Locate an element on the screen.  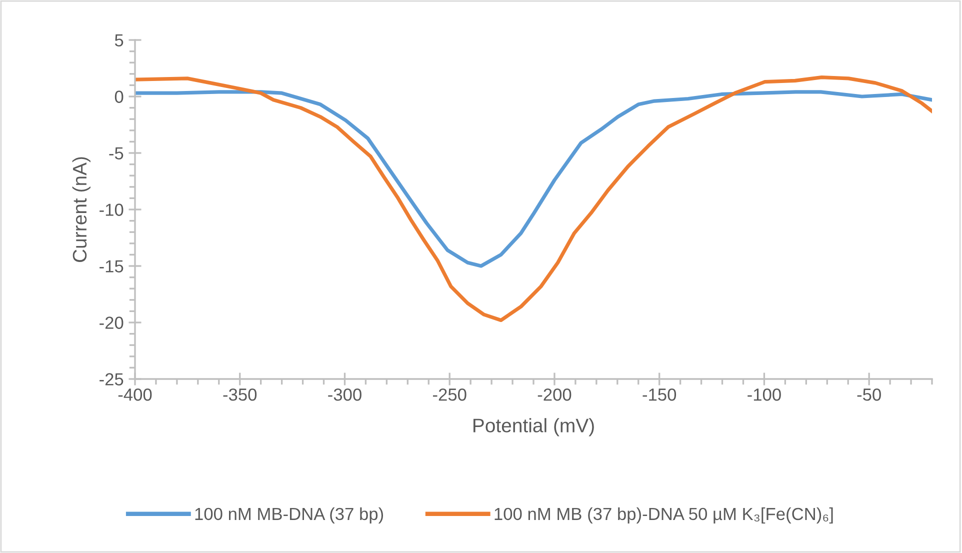
y-tick-label: 0 is located at coordinates (119, 96).